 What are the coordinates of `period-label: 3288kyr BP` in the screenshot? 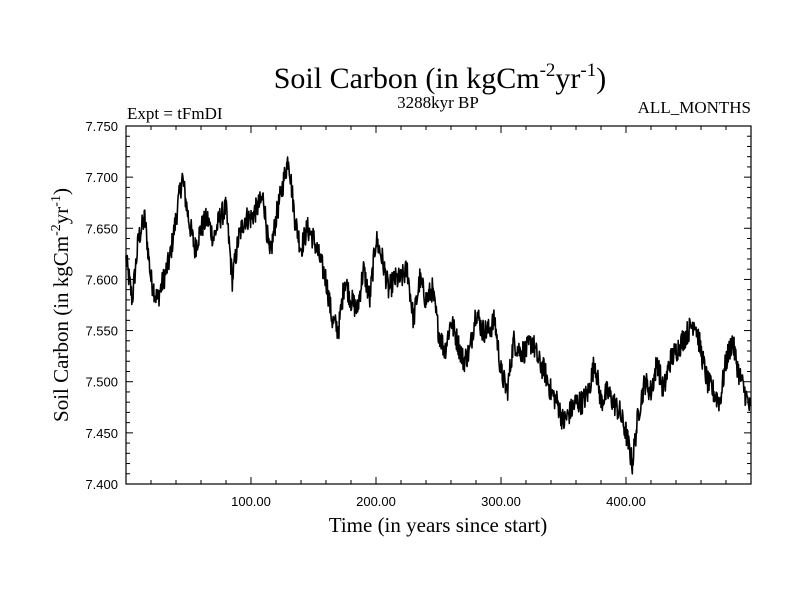 It's located at (438, 102).